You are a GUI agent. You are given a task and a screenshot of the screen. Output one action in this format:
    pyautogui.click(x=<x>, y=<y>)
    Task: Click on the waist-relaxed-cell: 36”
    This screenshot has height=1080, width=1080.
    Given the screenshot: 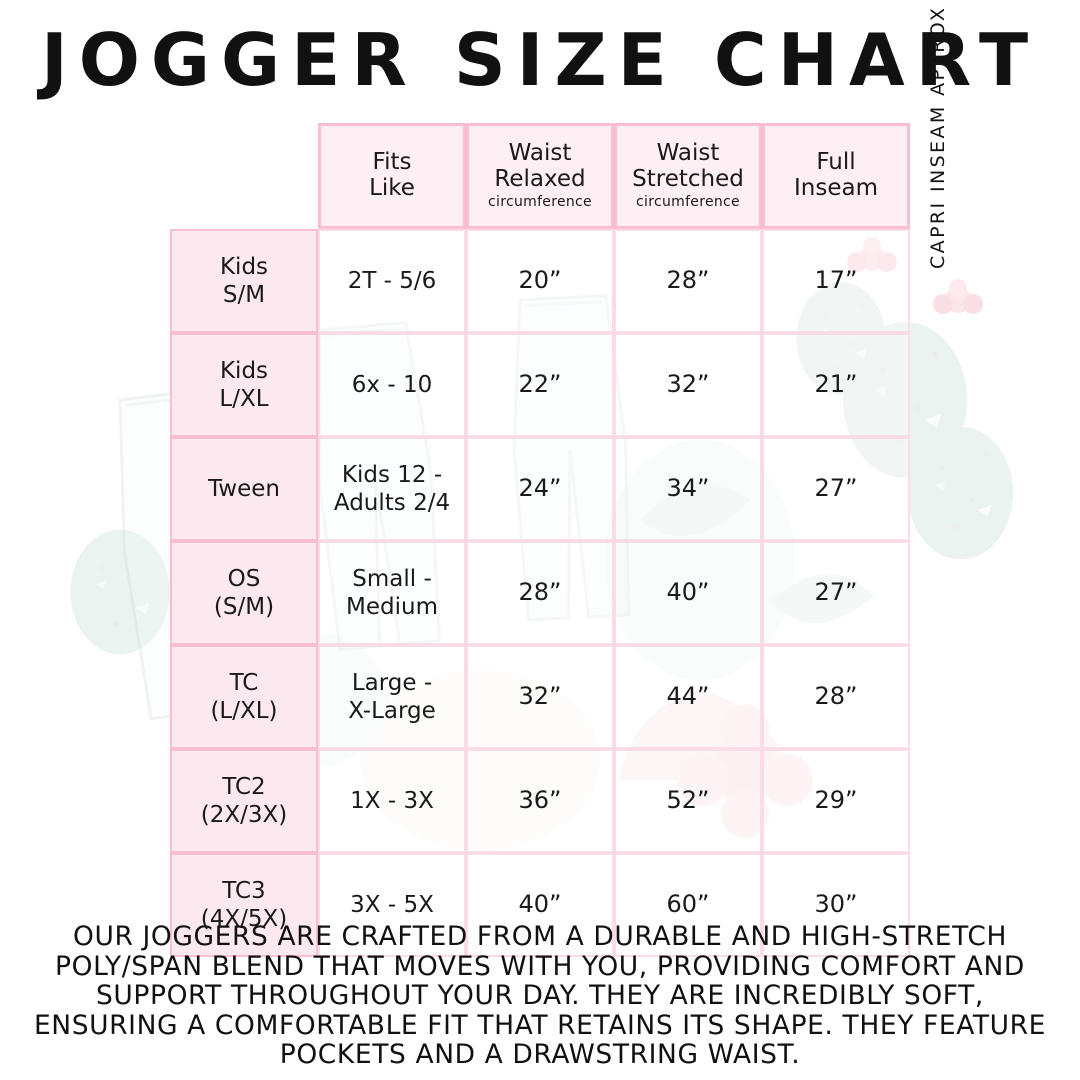 What is the action you would take?
    pyautogui.click(x=540, y=801)
    